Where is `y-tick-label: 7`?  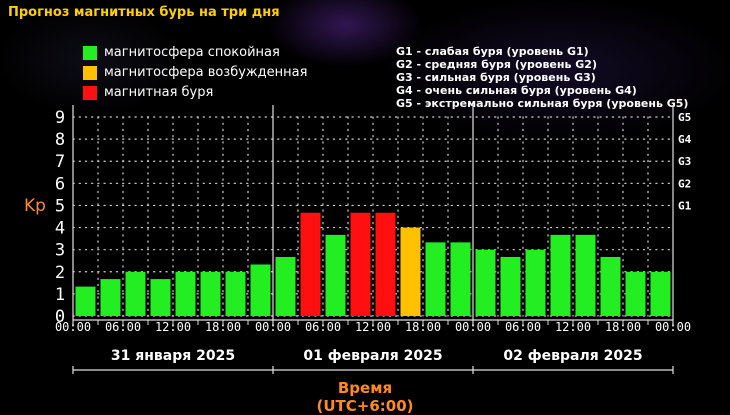
y-tick-label: 7 is located at coordinates (60, 162).